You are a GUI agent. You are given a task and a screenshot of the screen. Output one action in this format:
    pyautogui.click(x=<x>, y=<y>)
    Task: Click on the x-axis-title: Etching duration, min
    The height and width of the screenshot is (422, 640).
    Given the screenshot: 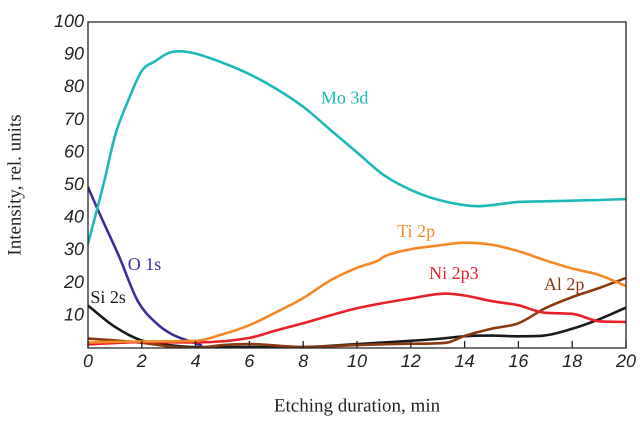 What is the action you would take?
    pyautogui.click(x=357, y=406)
    